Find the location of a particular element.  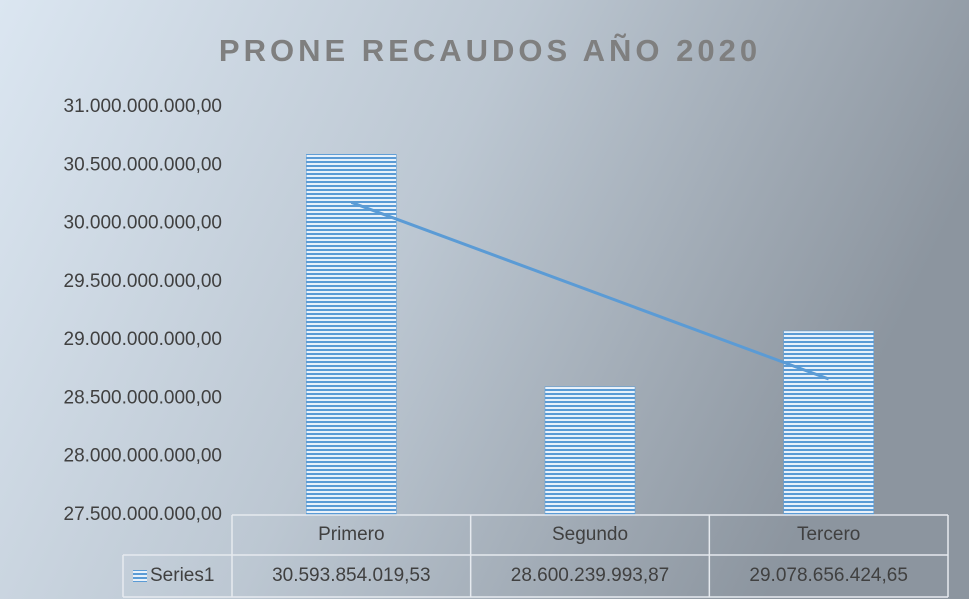

chart-title: PRONE RECAUDOS AÑO 2020 is located at coordinates (490, 50).